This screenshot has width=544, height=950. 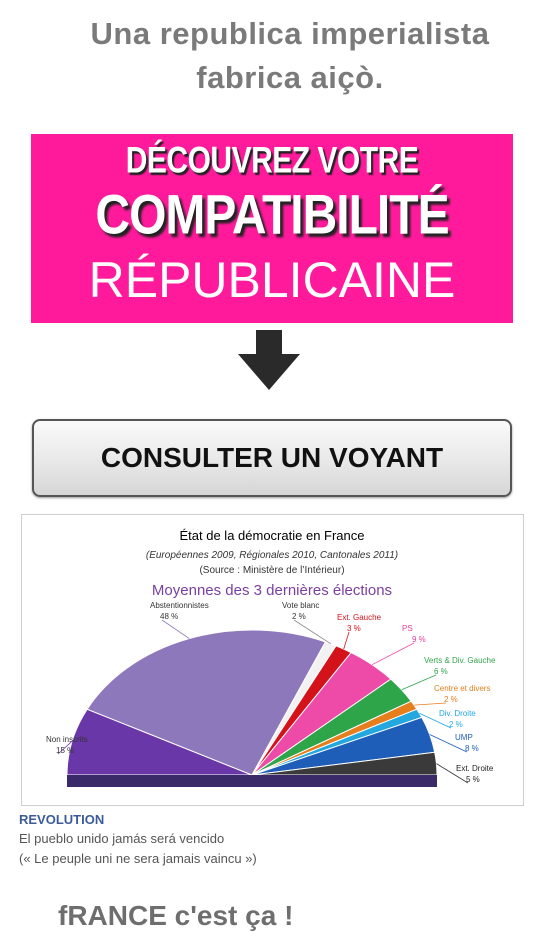 What do you see at coordinates (176, 915) in the screenshot?
I see `footer-text: fRANCE c'est ça !` at bounding box center [176, 915].